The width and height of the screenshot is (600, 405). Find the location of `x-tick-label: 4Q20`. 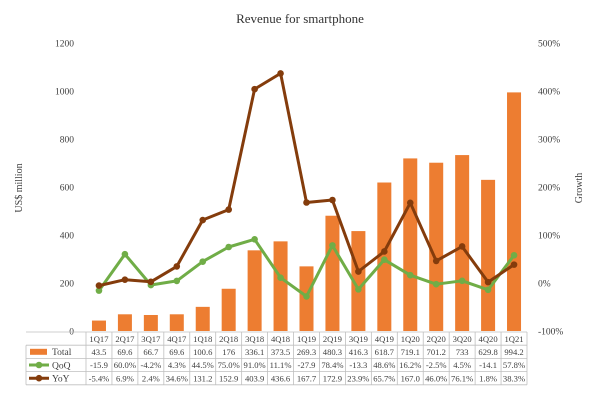

x-tick-label: 4Q20 is located at coordinates (488, 339).